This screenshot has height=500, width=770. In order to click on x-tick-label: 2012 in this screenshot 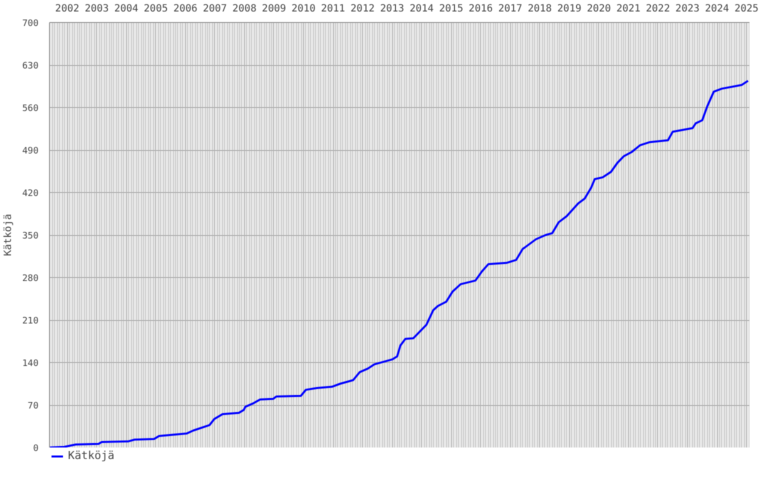, I will do `click(362, 9)`.